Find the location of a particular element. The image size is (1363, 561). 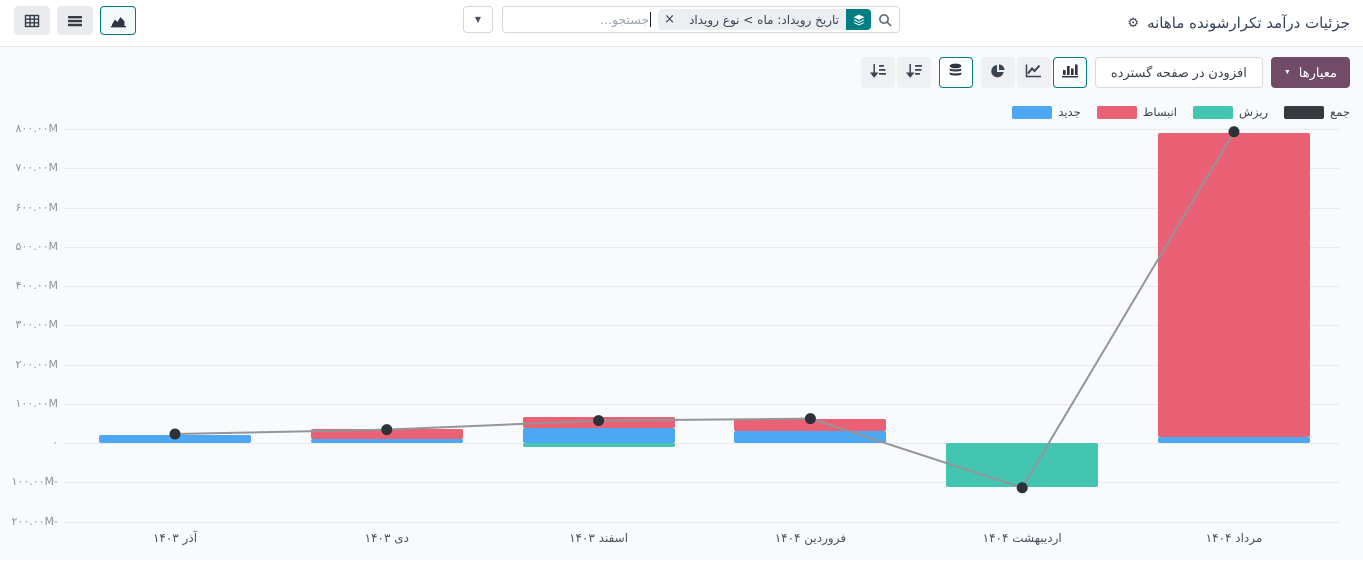

caret-down-icon: ▼ is located at coordinates (1287, 72).